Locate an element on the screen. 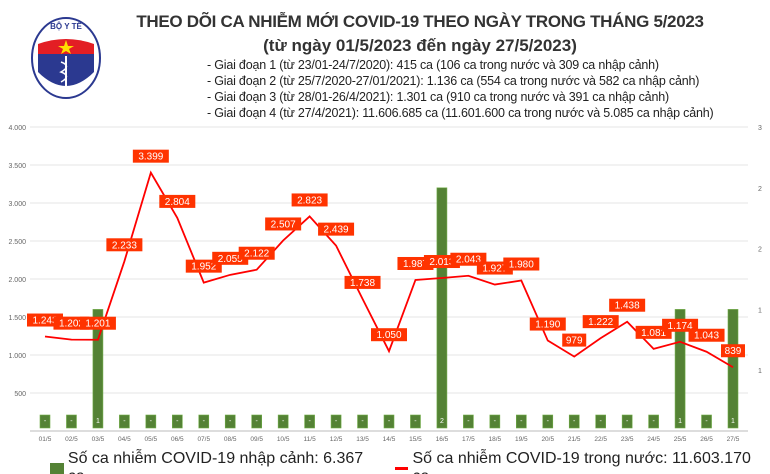  data-label: 1.927 is located at coordinates (494, 269).